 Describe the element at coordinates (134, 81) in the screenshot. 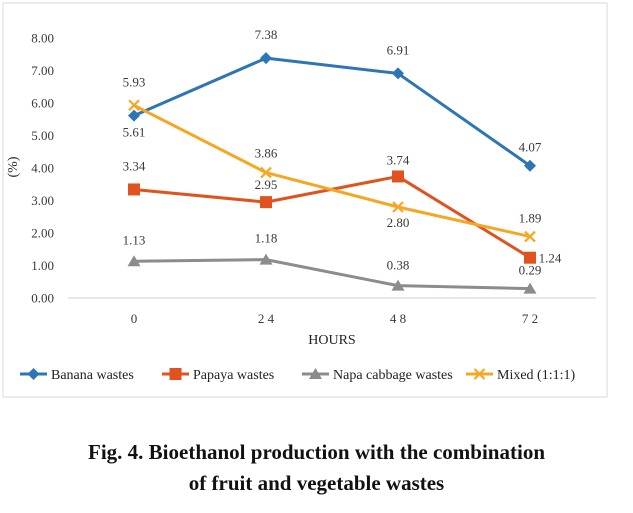

I see `data-label: 5.93` at that location.